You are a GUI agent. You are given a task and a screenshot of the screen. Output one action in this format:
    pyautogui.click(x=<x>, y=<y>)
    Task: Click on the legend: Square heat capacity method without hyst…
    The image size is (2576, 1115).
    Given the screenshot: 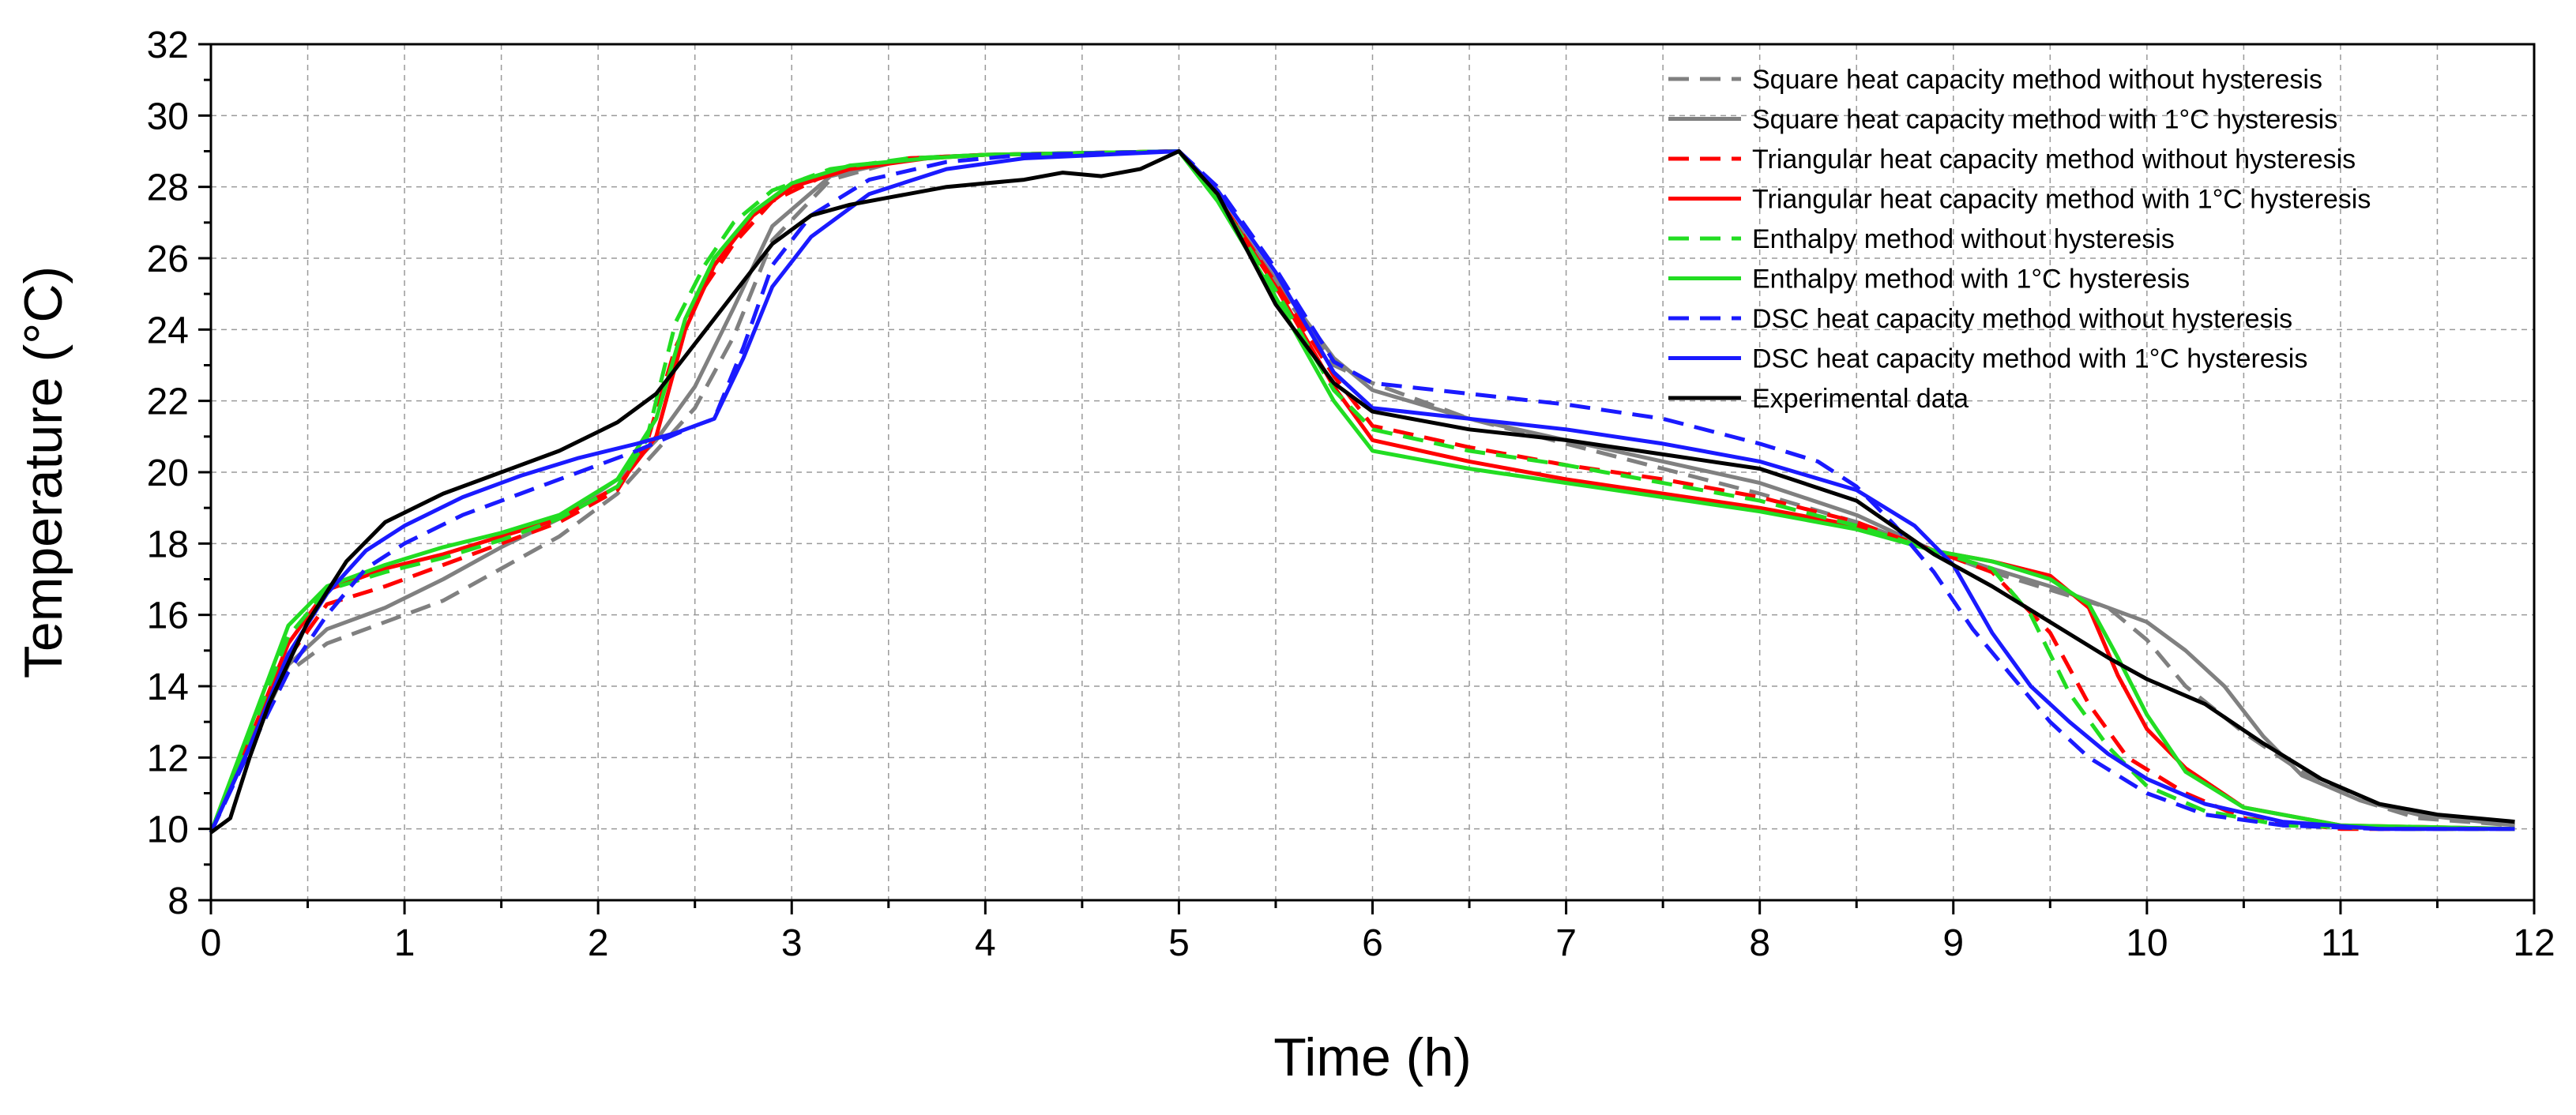 What is the action you would take?
    pyautogui.click(x=2020, y=240)
    